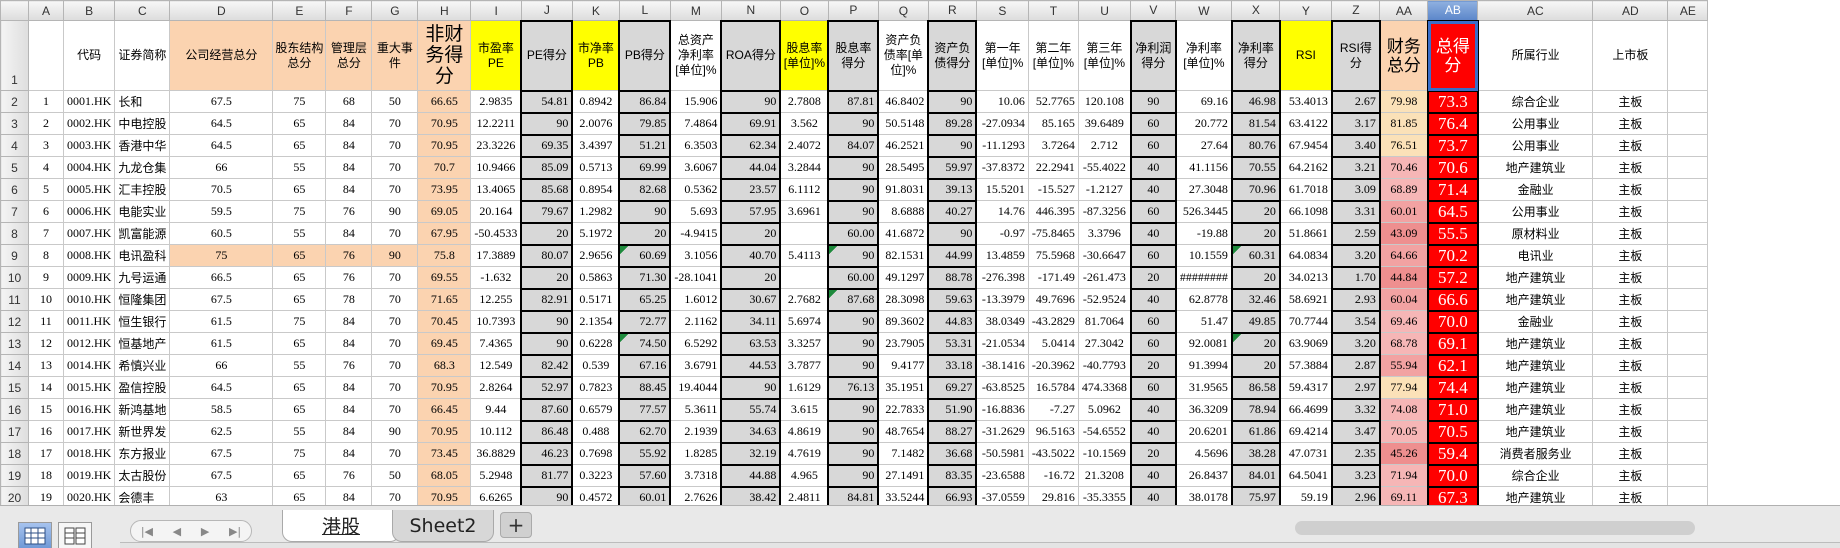 This screenshot has height=548, width=1840. I want to click on table-cell: 0018.HK, so click(89, 453).